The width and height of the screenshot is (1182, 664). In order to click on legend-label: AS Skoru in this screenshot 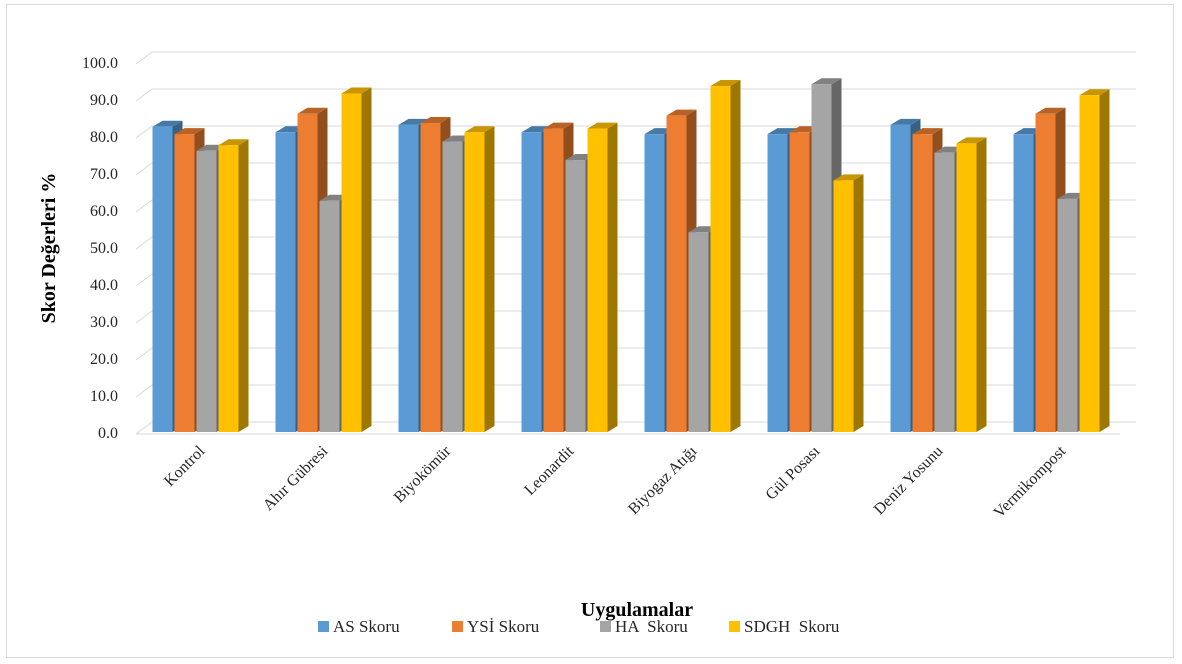, I will do `click(366, 626)`.